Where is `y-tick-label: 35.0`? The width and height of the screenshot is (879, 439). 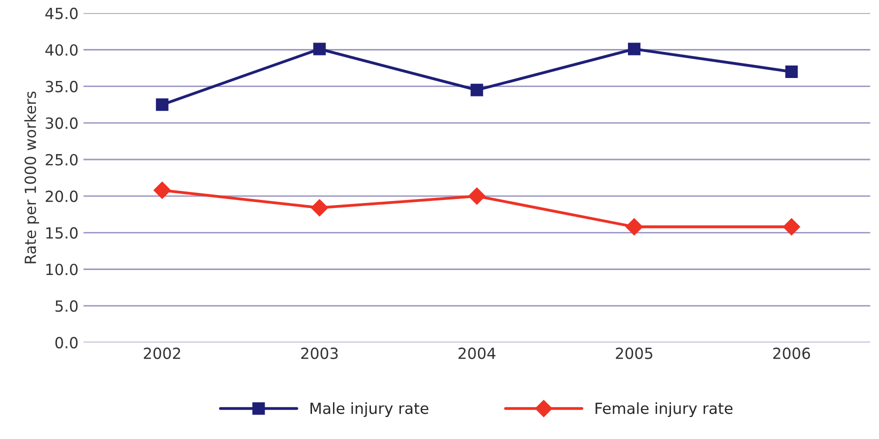
y-tick-label: 35.0 is located at coordinates (62, 86).